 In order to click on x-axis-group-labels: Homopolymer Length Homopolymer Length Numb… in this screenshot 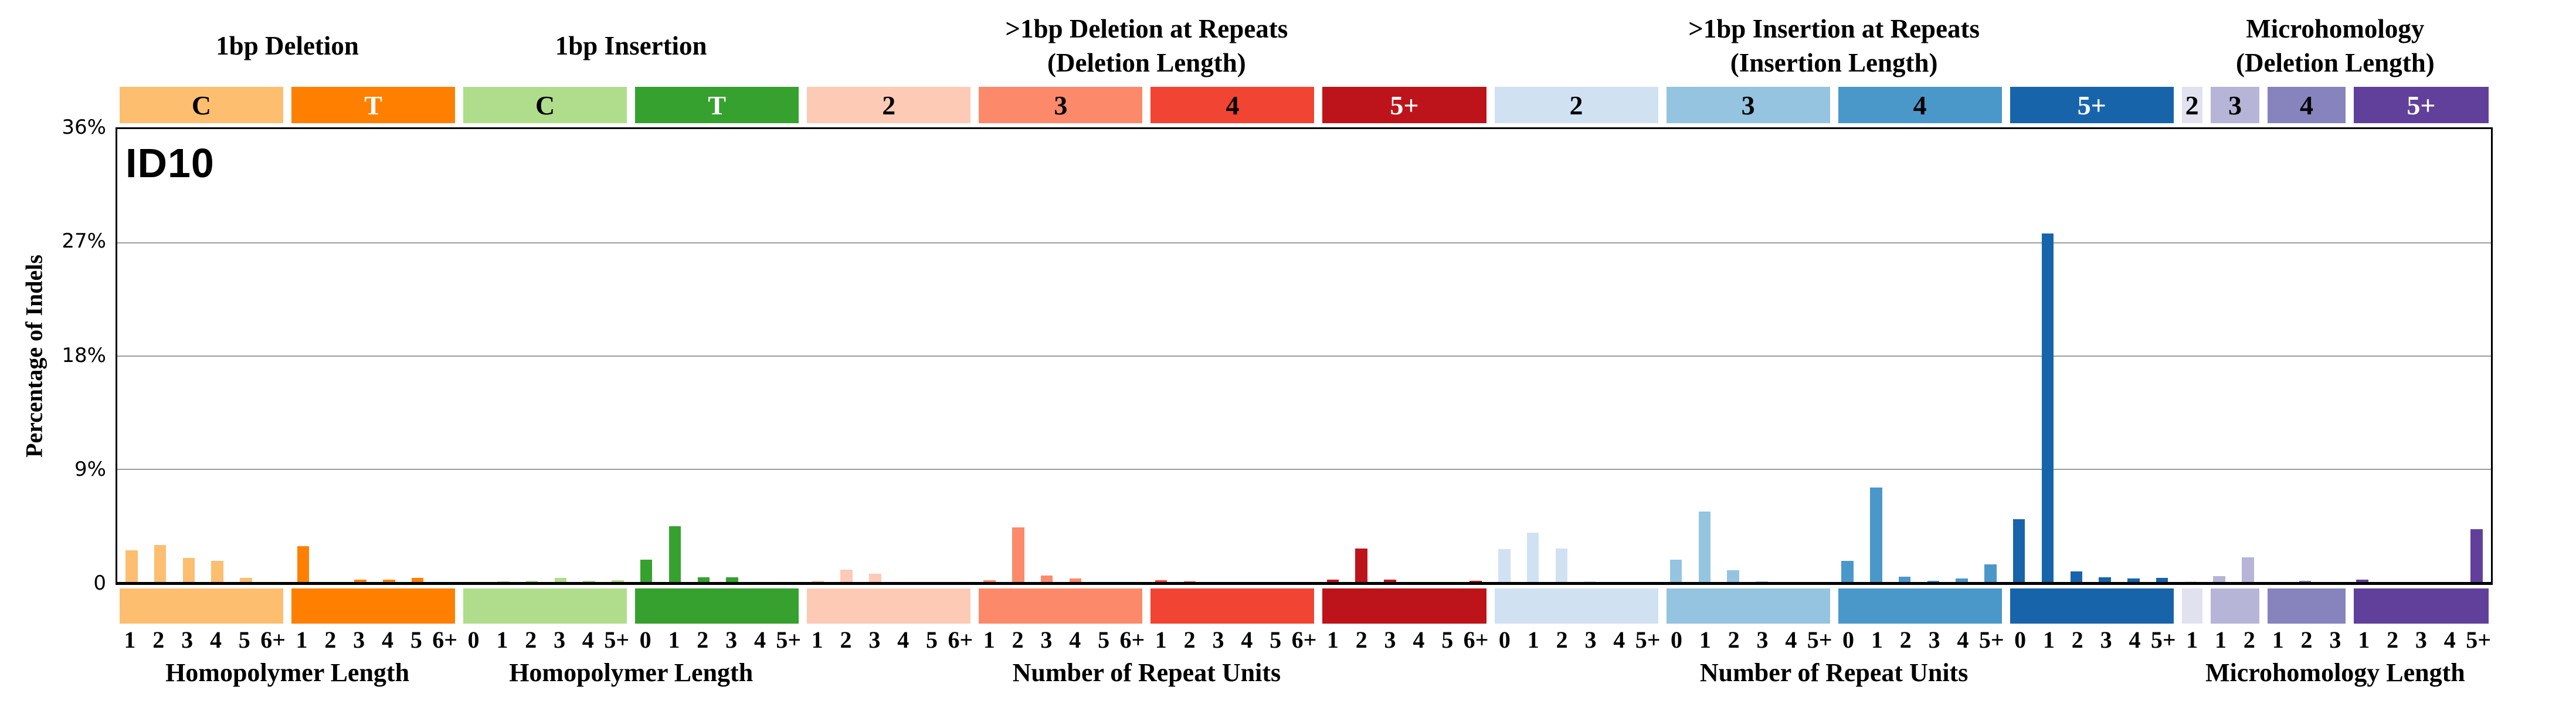, I will do `click(1304, 672)`.